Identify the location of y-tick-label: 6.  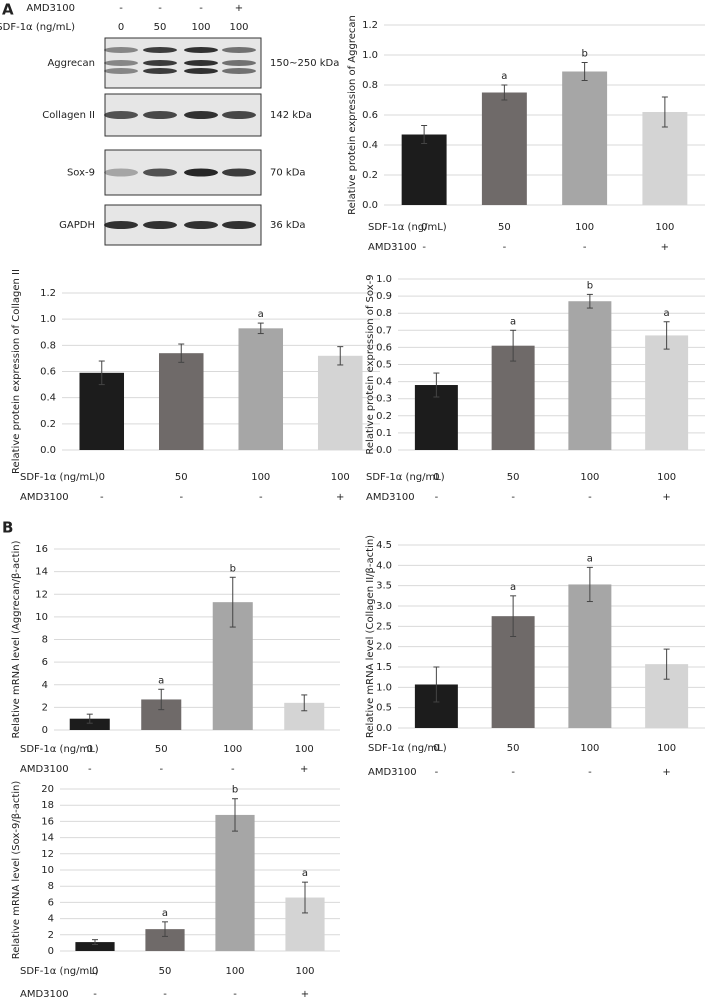
(51, 902).